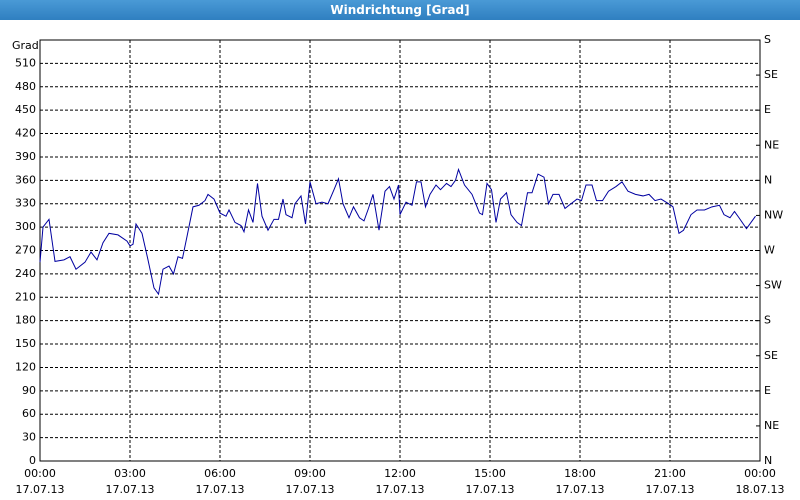 The height and width of the screenshot is (500, 800). Describe the element at coordinates (220, 473) in the screenshot. I see `x-tick-label: 06:00` at that location.